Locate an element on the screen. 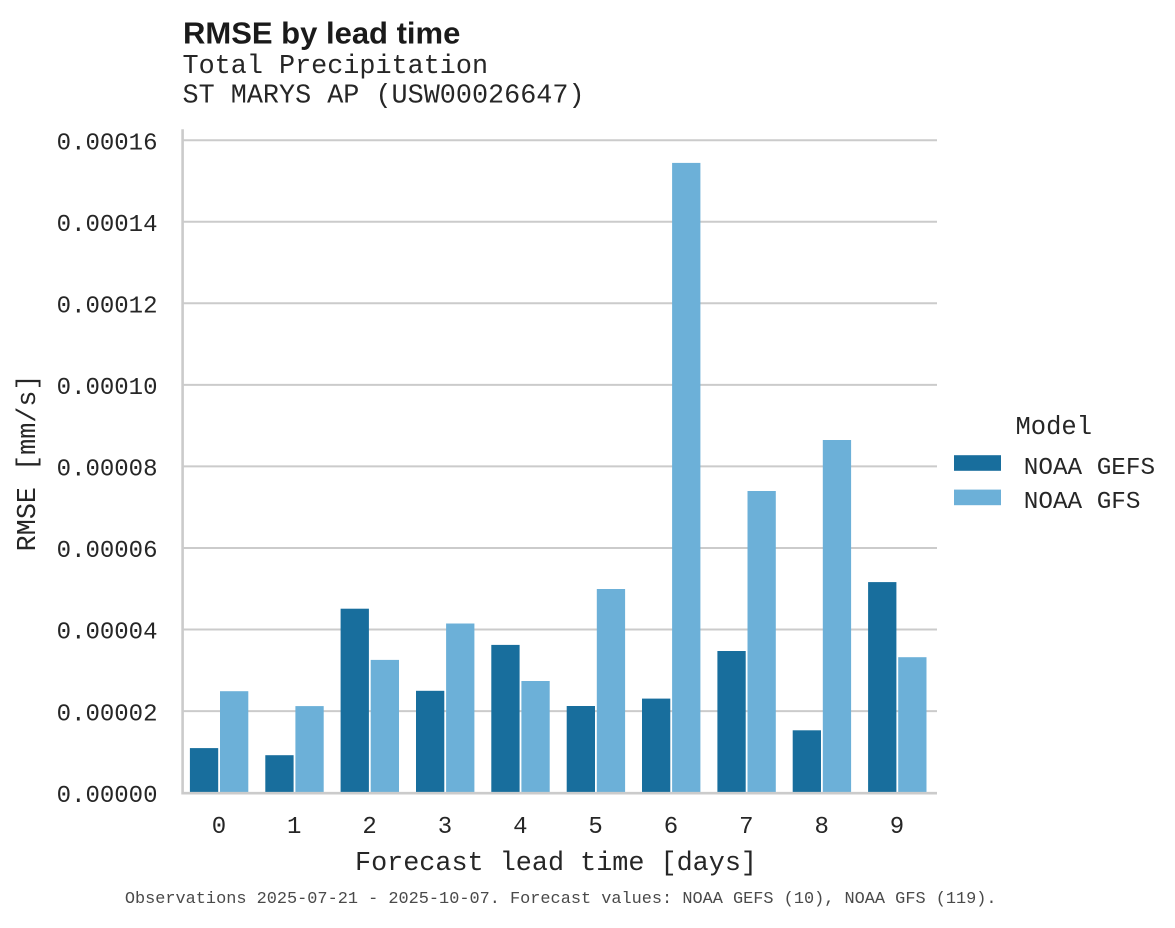  svg-text: 7 is located at coordinates (746, 827).